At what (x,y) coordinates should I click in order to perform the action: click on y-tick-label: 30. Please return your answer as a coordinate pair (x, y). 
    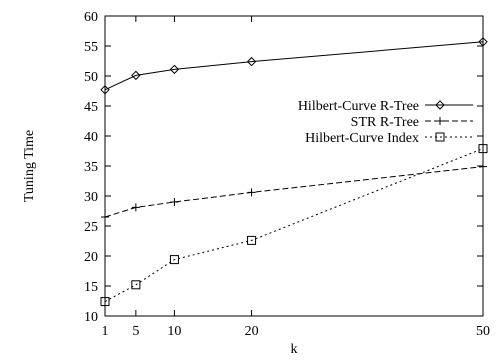
    Looking at the image, I should click on (91, 197).